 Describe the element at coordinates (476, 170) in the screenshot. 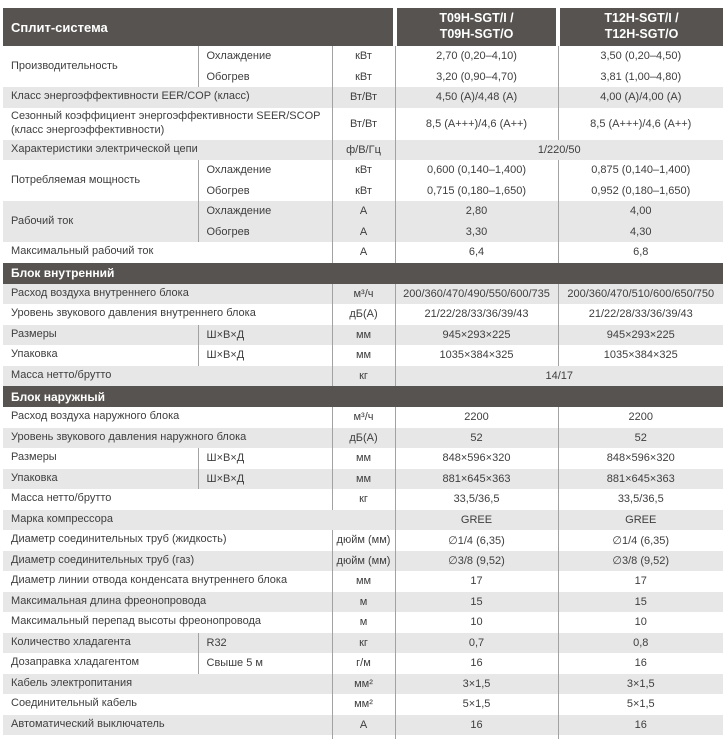

I see `value-cell: 0,600 (0,140–1,400)` at that location.